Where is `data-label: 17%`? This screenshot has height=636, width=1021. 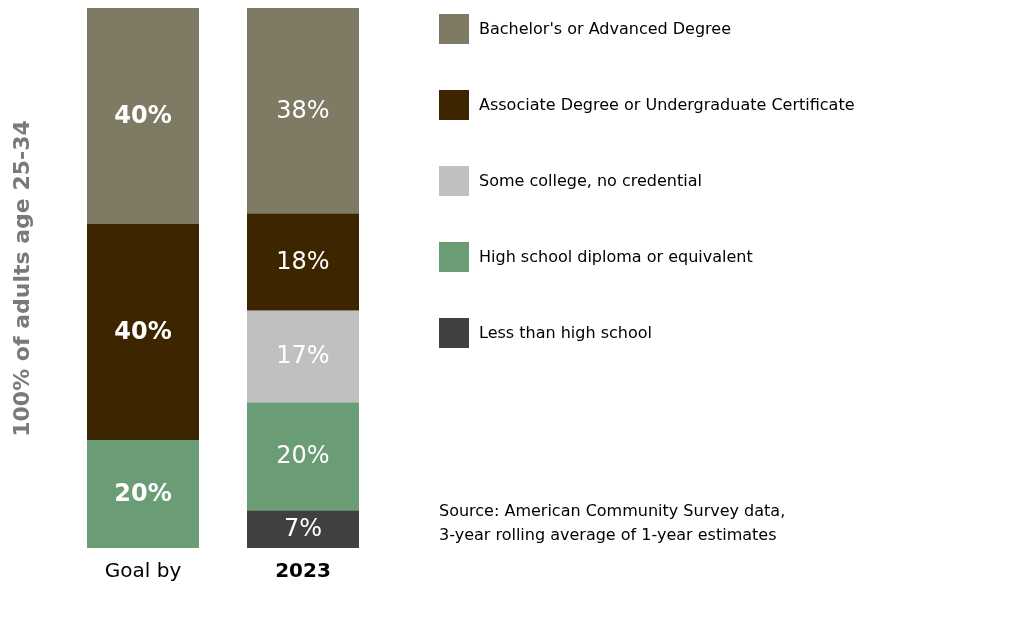 data-label: 17% is located at coordinates (303, 355).